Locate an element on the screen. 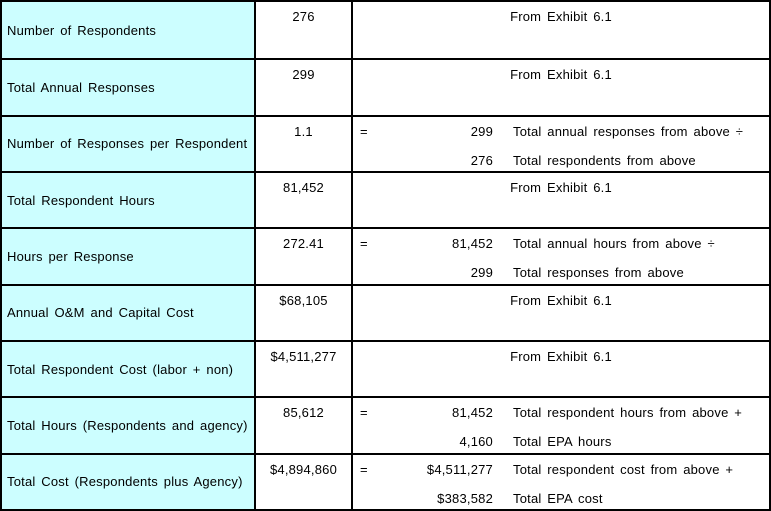 The width and height of the screenshot is (771, 511). formula-line: 299 Total responses from above is located at coordinates (561, 272).